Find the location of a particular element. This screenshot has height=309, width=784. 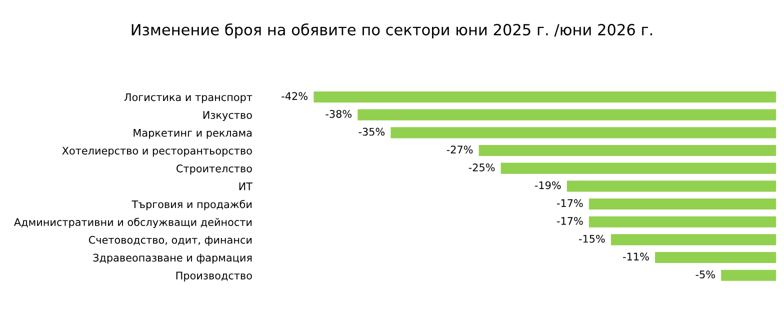

y-tick-label: Здравеопазване и фармация is located at coordinates (172, 259).